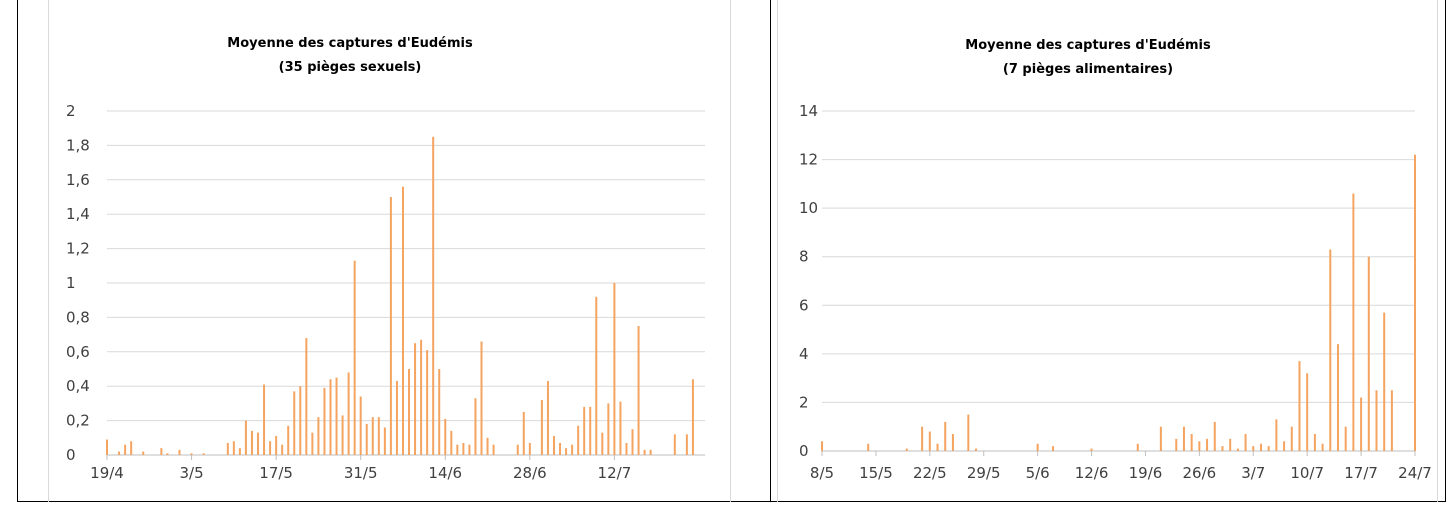 Image resolution: width=1449 pixels, height=506 pixels. What do you see at coordinates (1253, 473) in the screenshot?
I see `x-tick-label: 3/7` at bounding box center [1253, 473].